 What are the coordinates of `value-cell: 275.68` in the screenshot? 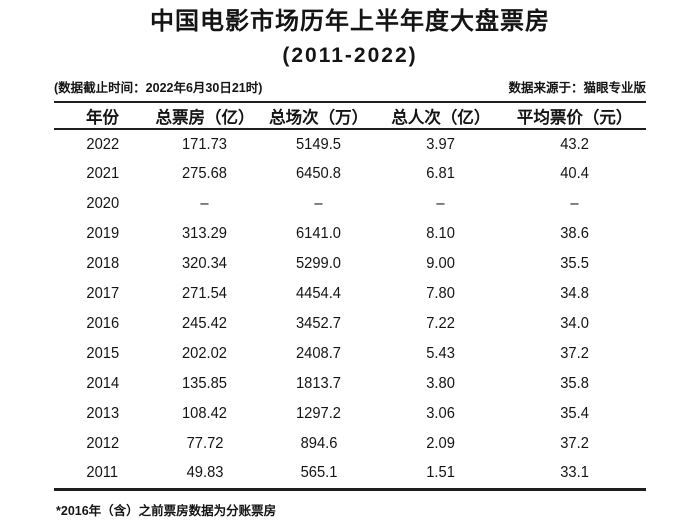 It's located at (205, 173).